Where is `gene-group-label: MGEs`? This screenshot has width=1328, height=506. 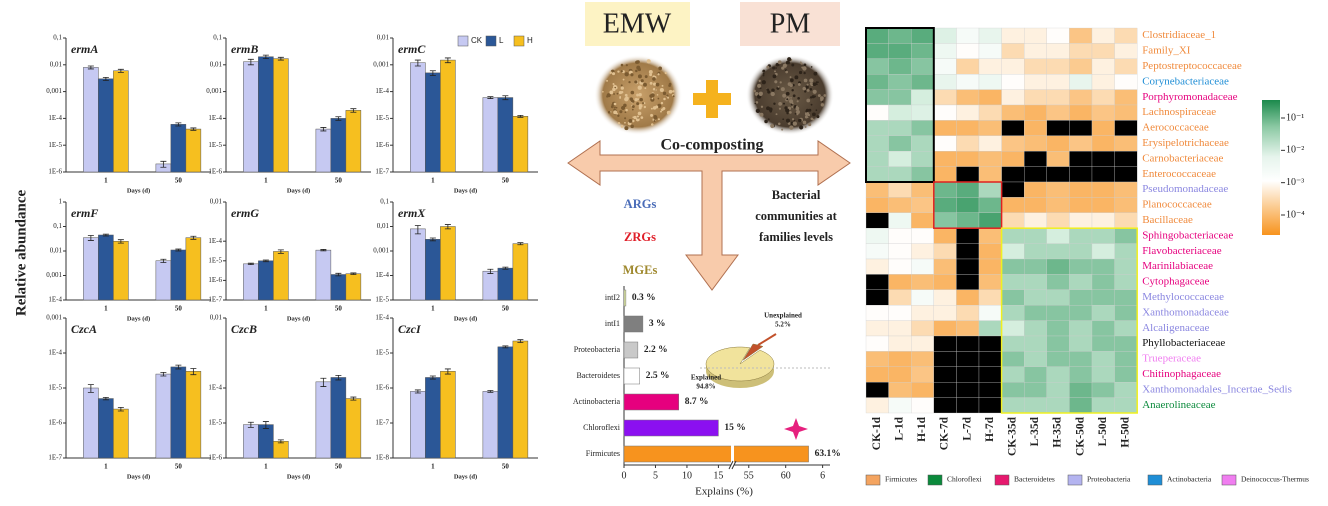
gene-group-label: MGEs is located at coordinates (640, 270).